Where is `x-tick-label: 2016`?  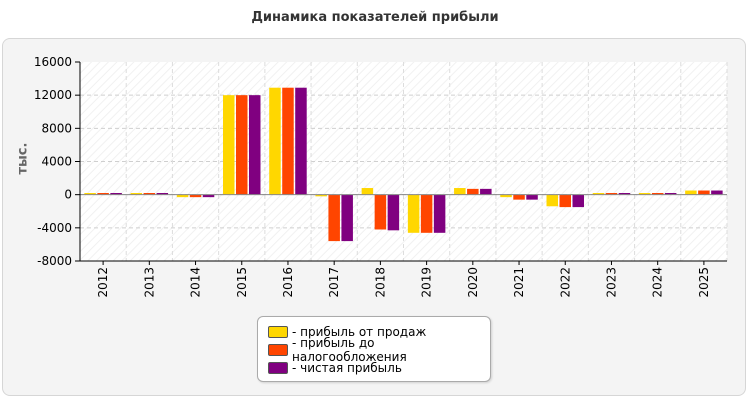
x-tick-label: 2016 is located at coordinates (288, 282).